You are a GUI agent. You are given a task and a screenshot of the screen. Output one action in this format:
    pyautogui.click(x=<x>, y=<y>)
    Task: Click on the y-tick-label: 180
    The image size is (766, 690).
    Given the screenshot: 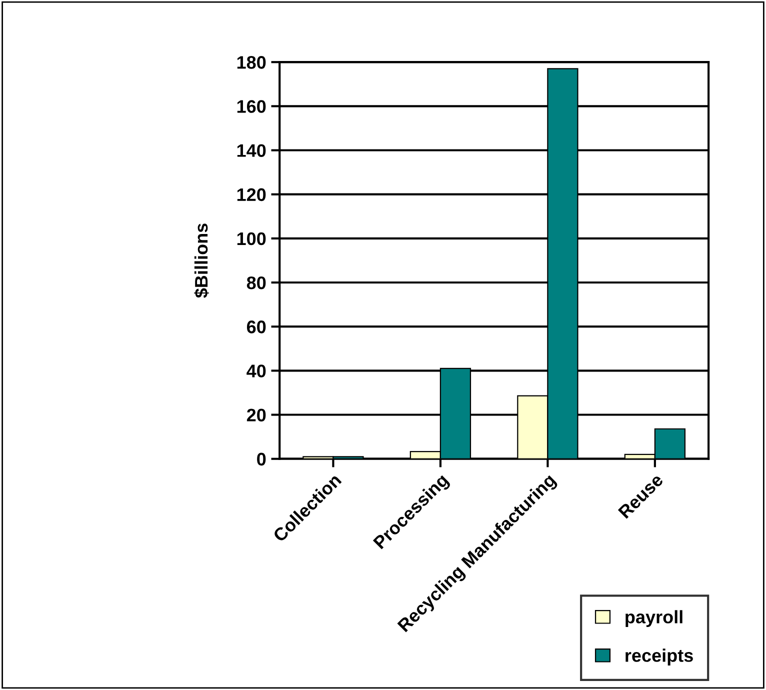 What is the action you would take?
    pyautogui.click(x=251, y=62)
    